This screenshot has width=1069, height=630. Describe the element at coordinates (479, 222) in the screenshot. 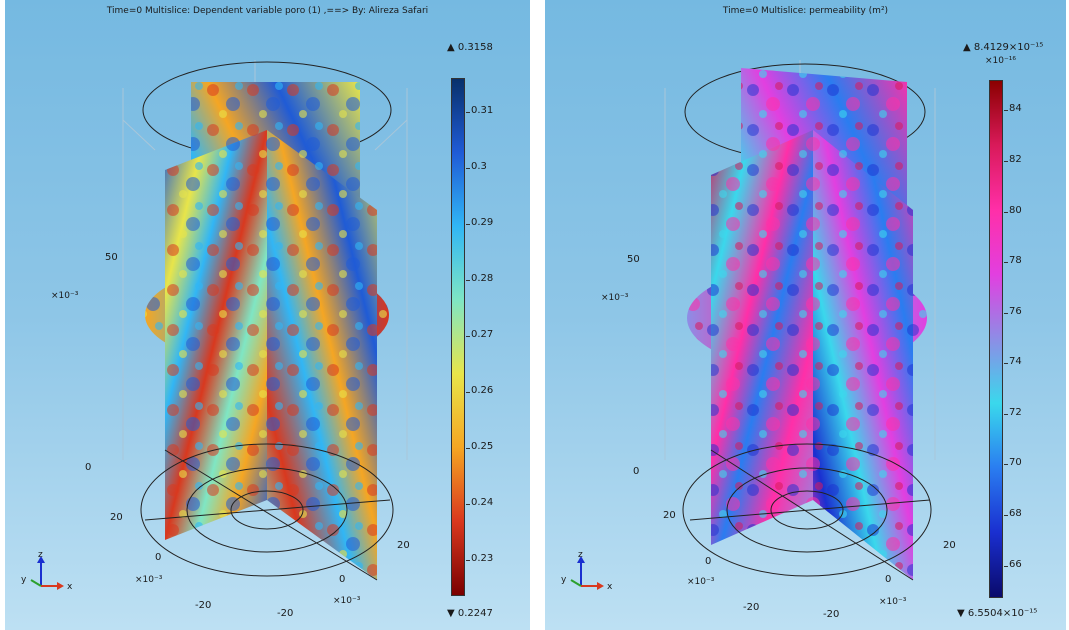

I see `colorbar-tick-label: 0.29` at that location.